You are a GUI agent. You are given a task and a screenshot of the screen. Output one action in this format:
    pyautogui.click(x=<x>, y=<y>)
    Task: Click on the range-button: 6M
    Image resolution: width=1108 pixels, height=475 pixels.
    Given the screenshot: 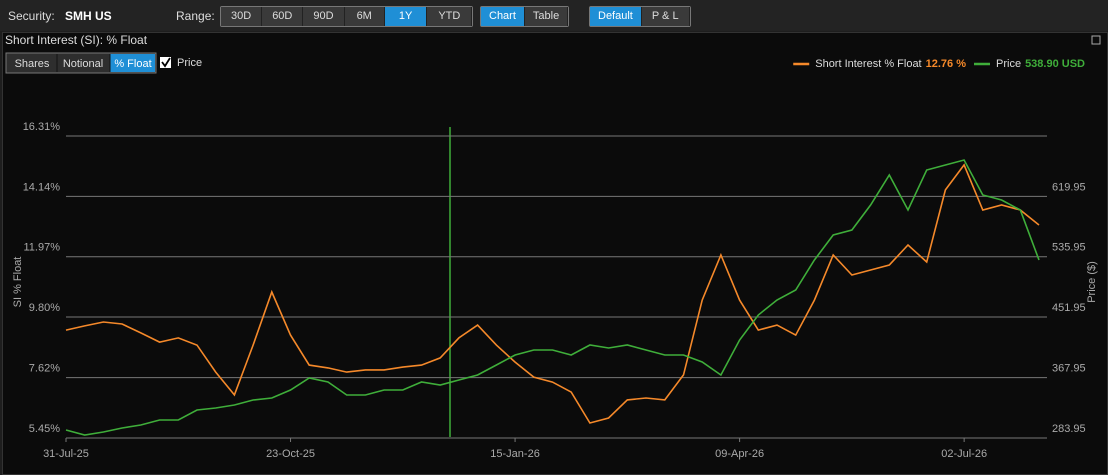 What is the action you would take?
    pyautogui.click(x=364, y=16)
    